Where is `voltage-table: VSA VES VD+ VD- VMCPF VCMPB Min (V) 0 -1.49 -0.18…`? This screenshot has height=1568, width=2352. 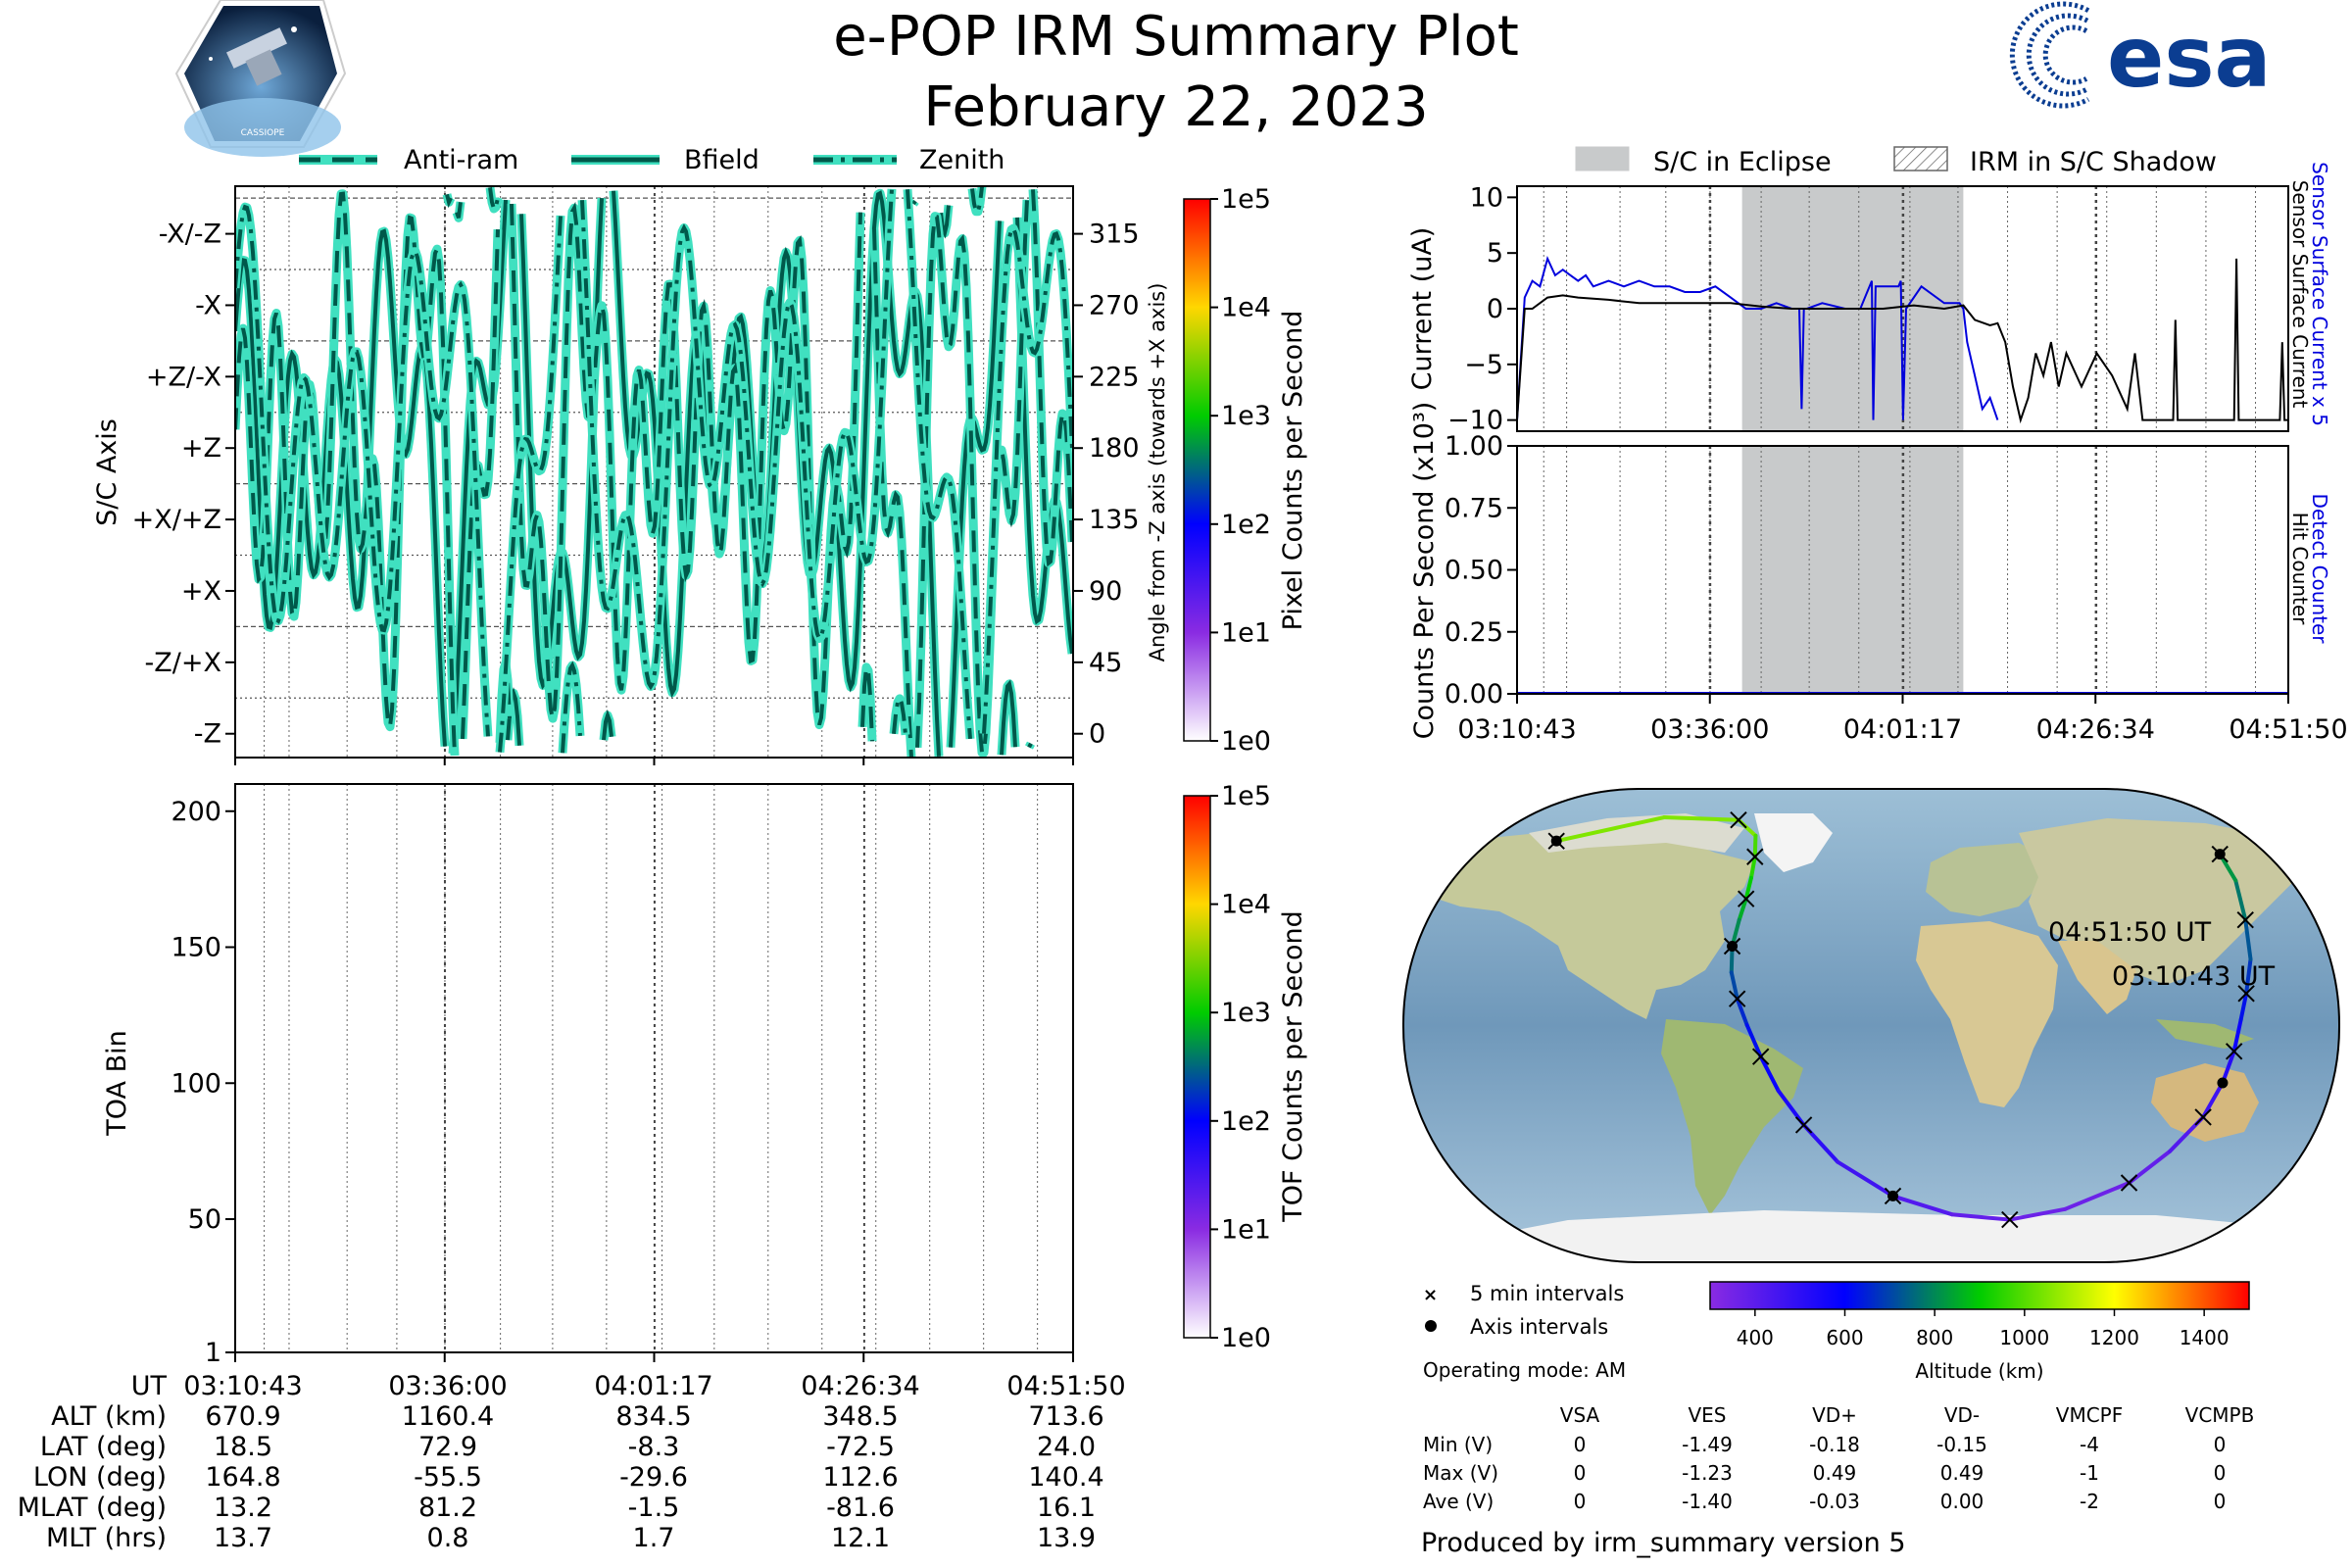
voltage-table: VSA VES VD+ VD- VMCPF VCMPB Min (V) 0 -1.49 -0.18… is located at coordinates (1838, 1458).